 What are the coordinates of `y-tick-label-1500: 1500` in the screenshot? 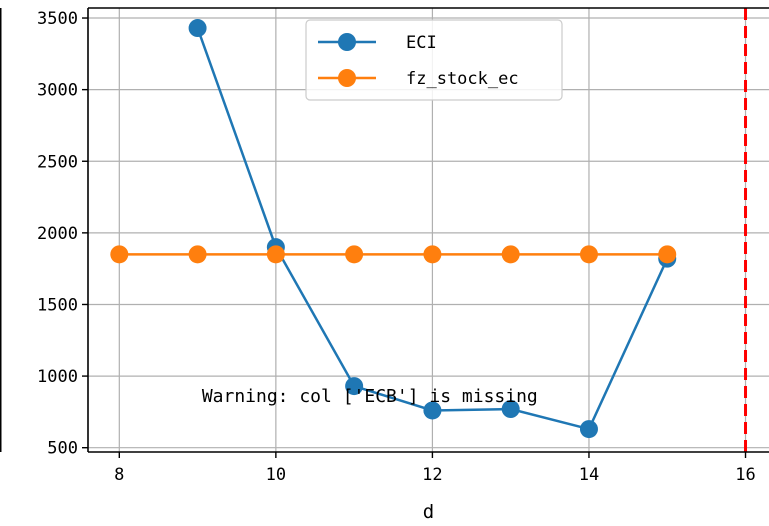 It's located at (57, 305).